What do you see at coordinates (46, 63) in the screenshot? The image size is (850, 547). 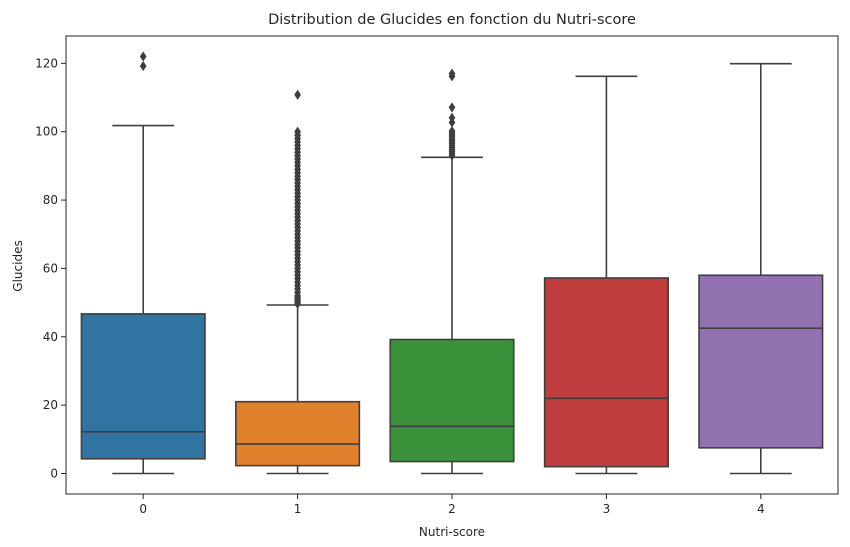 I see `y-tick-label: 120` at bounding box center [46, 63].